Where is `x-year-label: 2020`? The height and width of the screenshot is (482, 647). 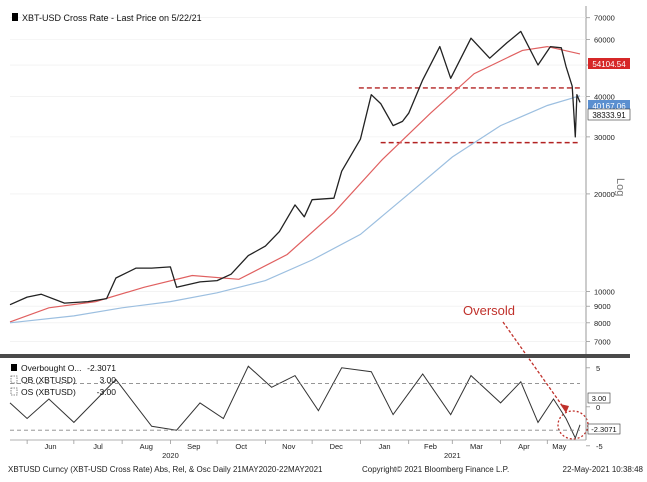 x-year-label: 2020 is located at coordinates (170, 455).